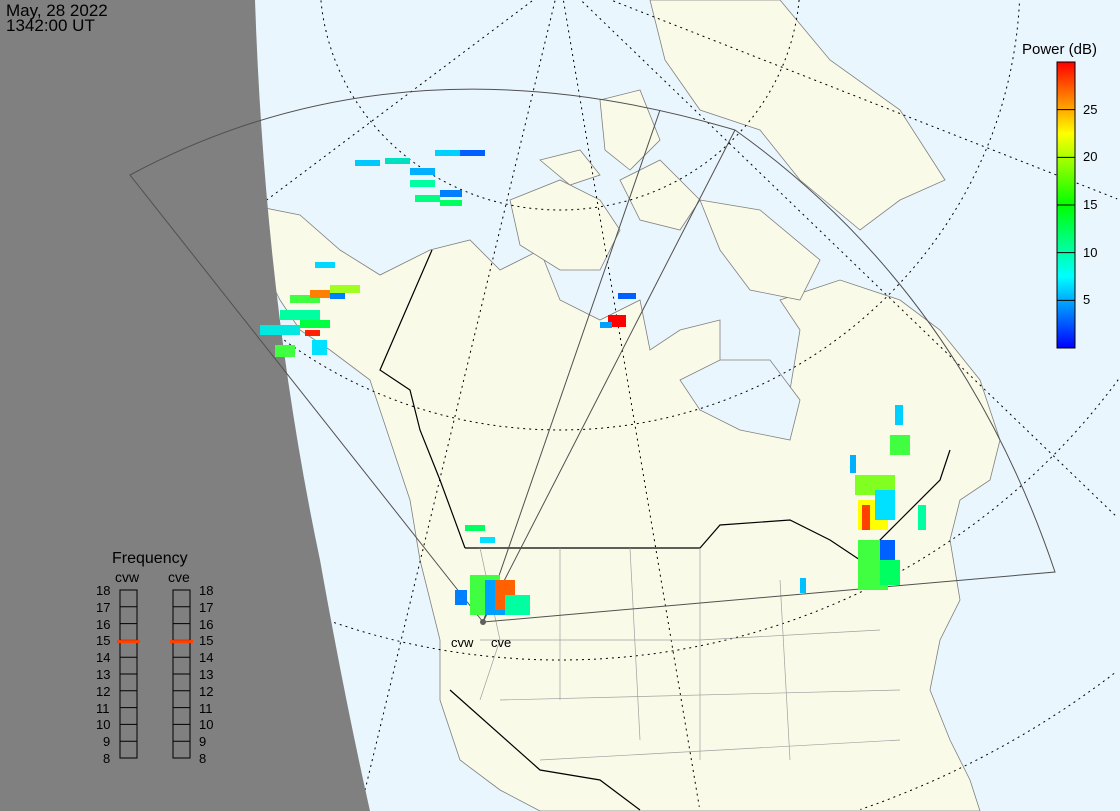 This screenshot has width=1120, height=811. I want to click on frequency-scale-label-cve: 13, so click(206, 674).